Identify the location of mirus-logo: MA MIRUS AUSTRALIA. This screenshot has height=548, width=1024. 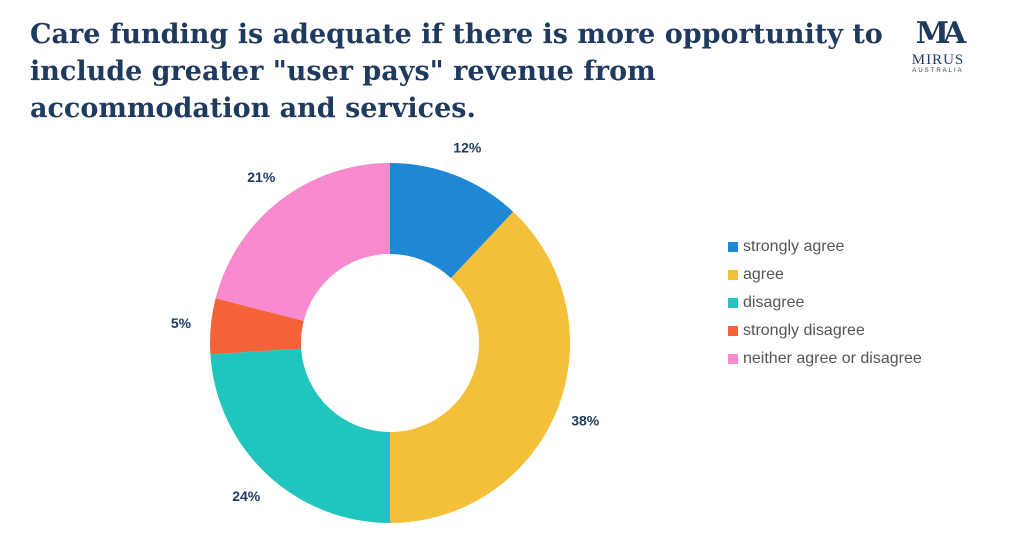
(938, 54).